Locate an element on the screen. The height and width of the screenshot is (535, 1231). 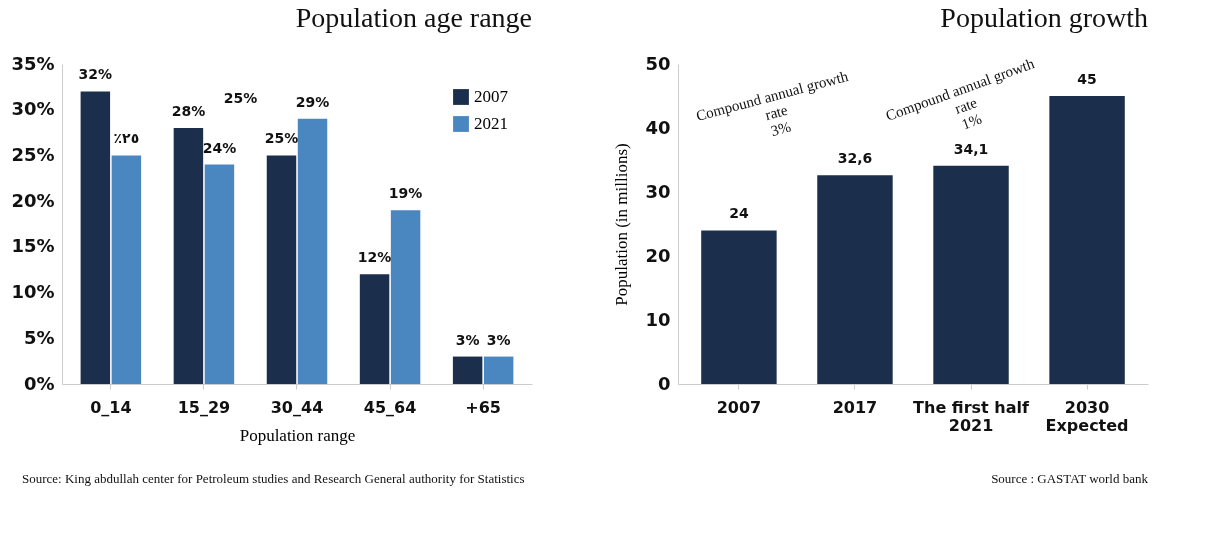
y-tick-label: 10 is located at coordinates (658, 319).